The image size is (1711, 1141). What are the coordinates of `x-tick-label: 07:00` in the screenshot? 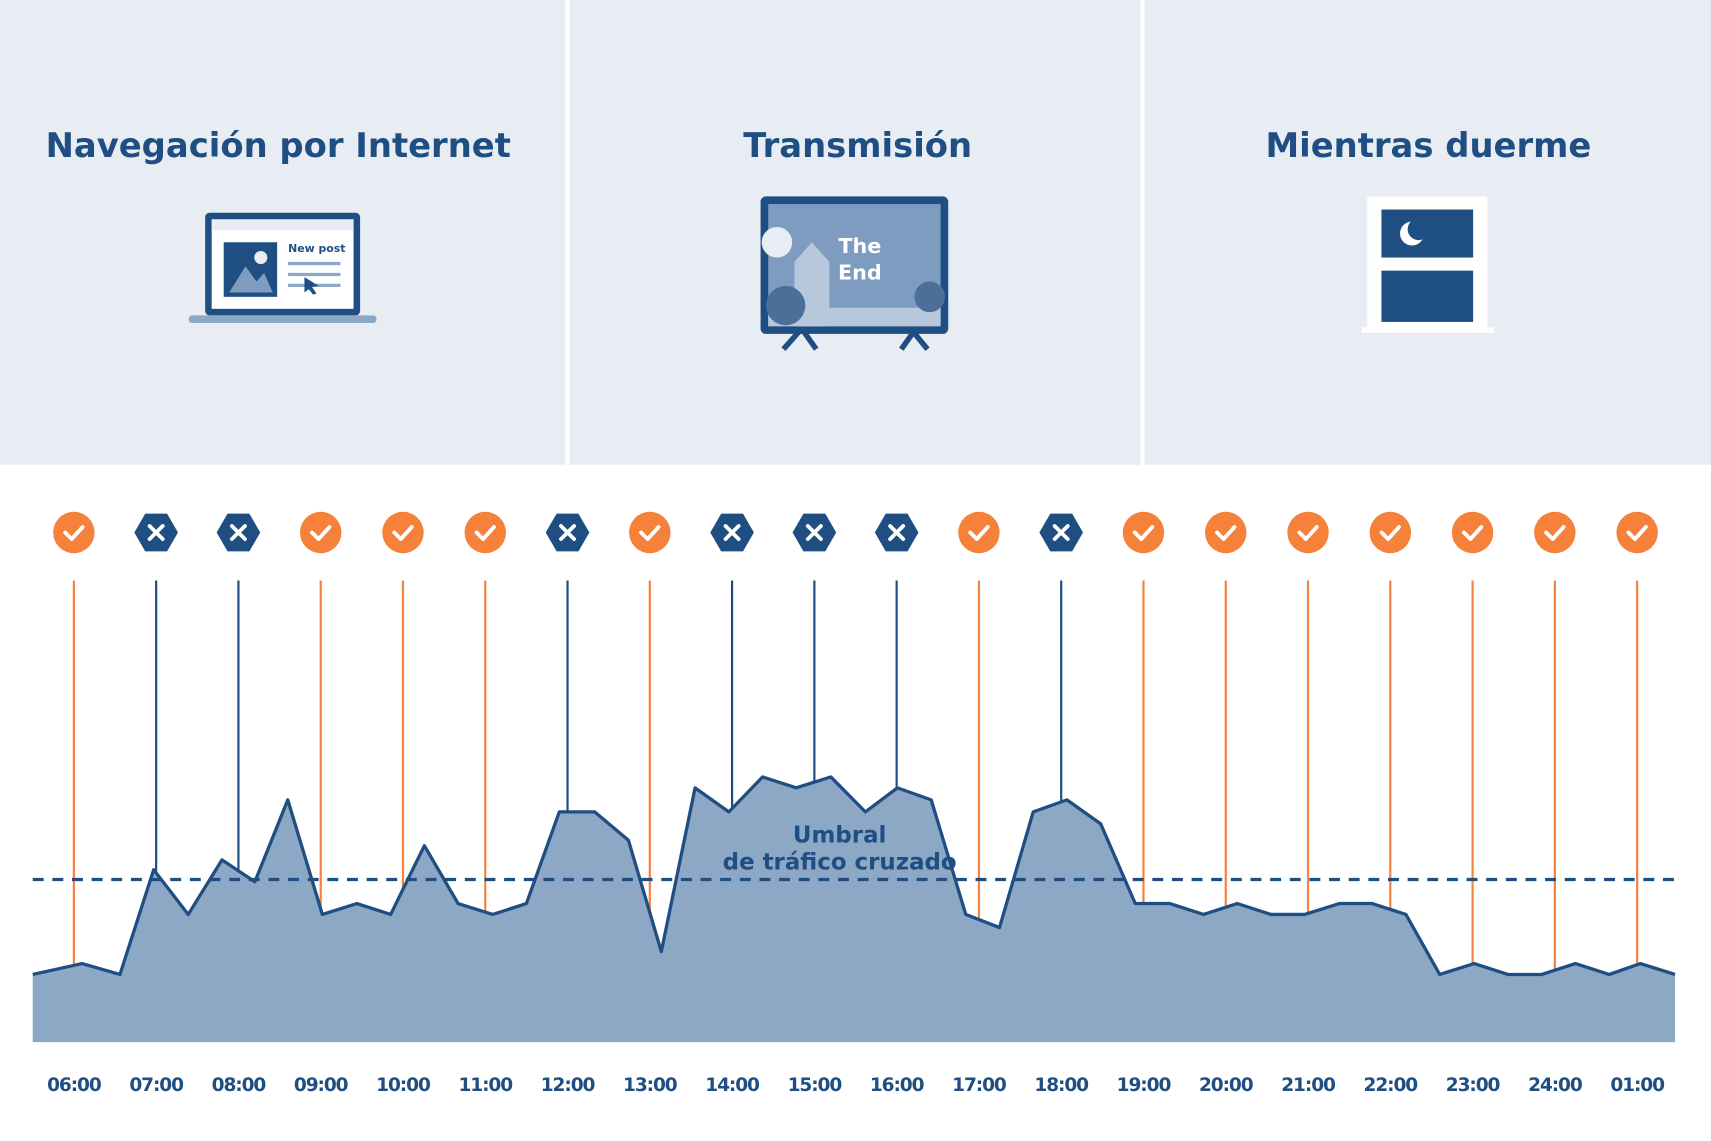 It's located at (156, 1085).